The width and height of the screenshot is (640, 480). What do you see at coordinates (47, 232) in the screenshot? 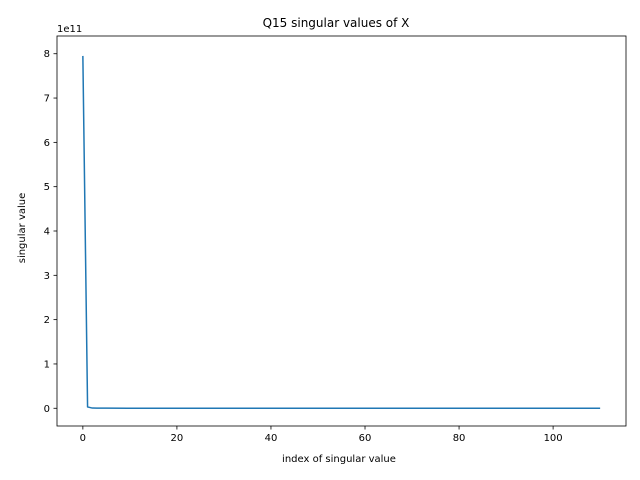
I see `y-tick-label: 4` at bounding box center [47, 232].